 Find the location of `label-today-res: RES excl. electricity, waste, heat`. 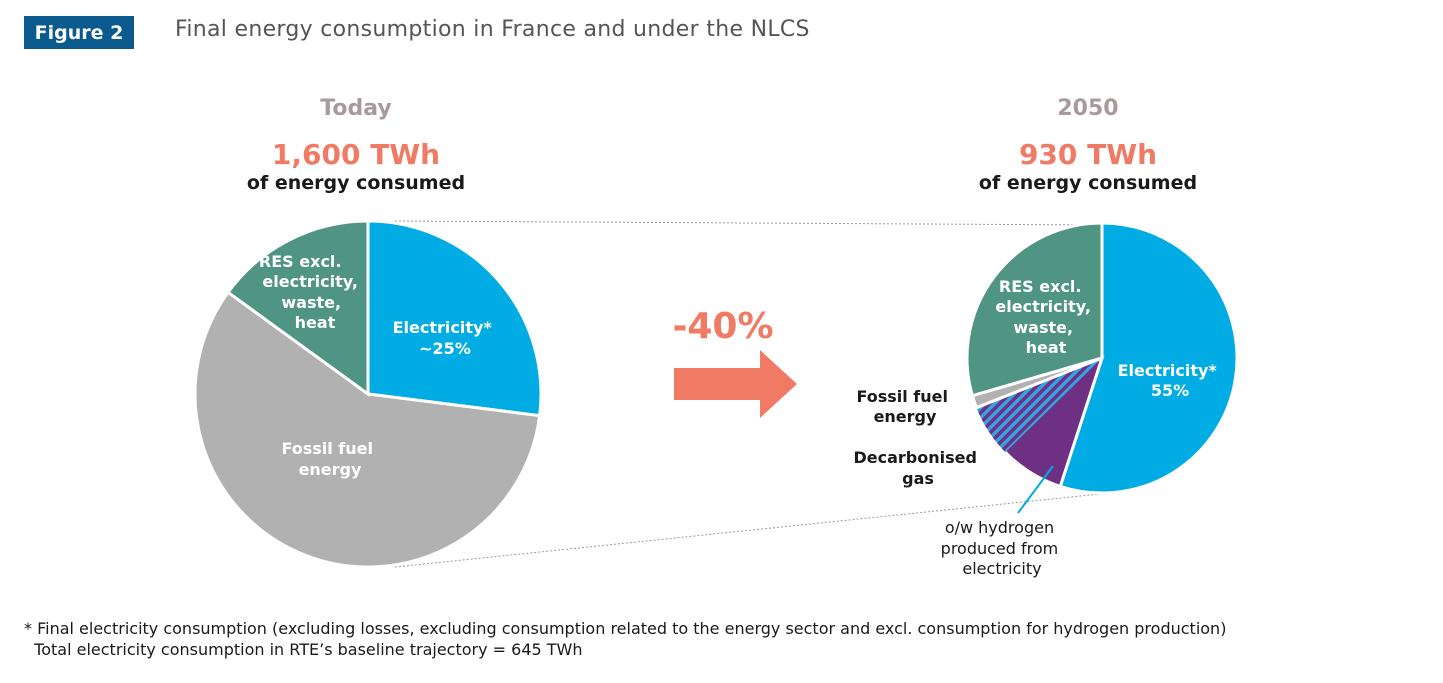

label-today-res: RES excl. electricity, waste, heat is located at coordinates (311, 292).